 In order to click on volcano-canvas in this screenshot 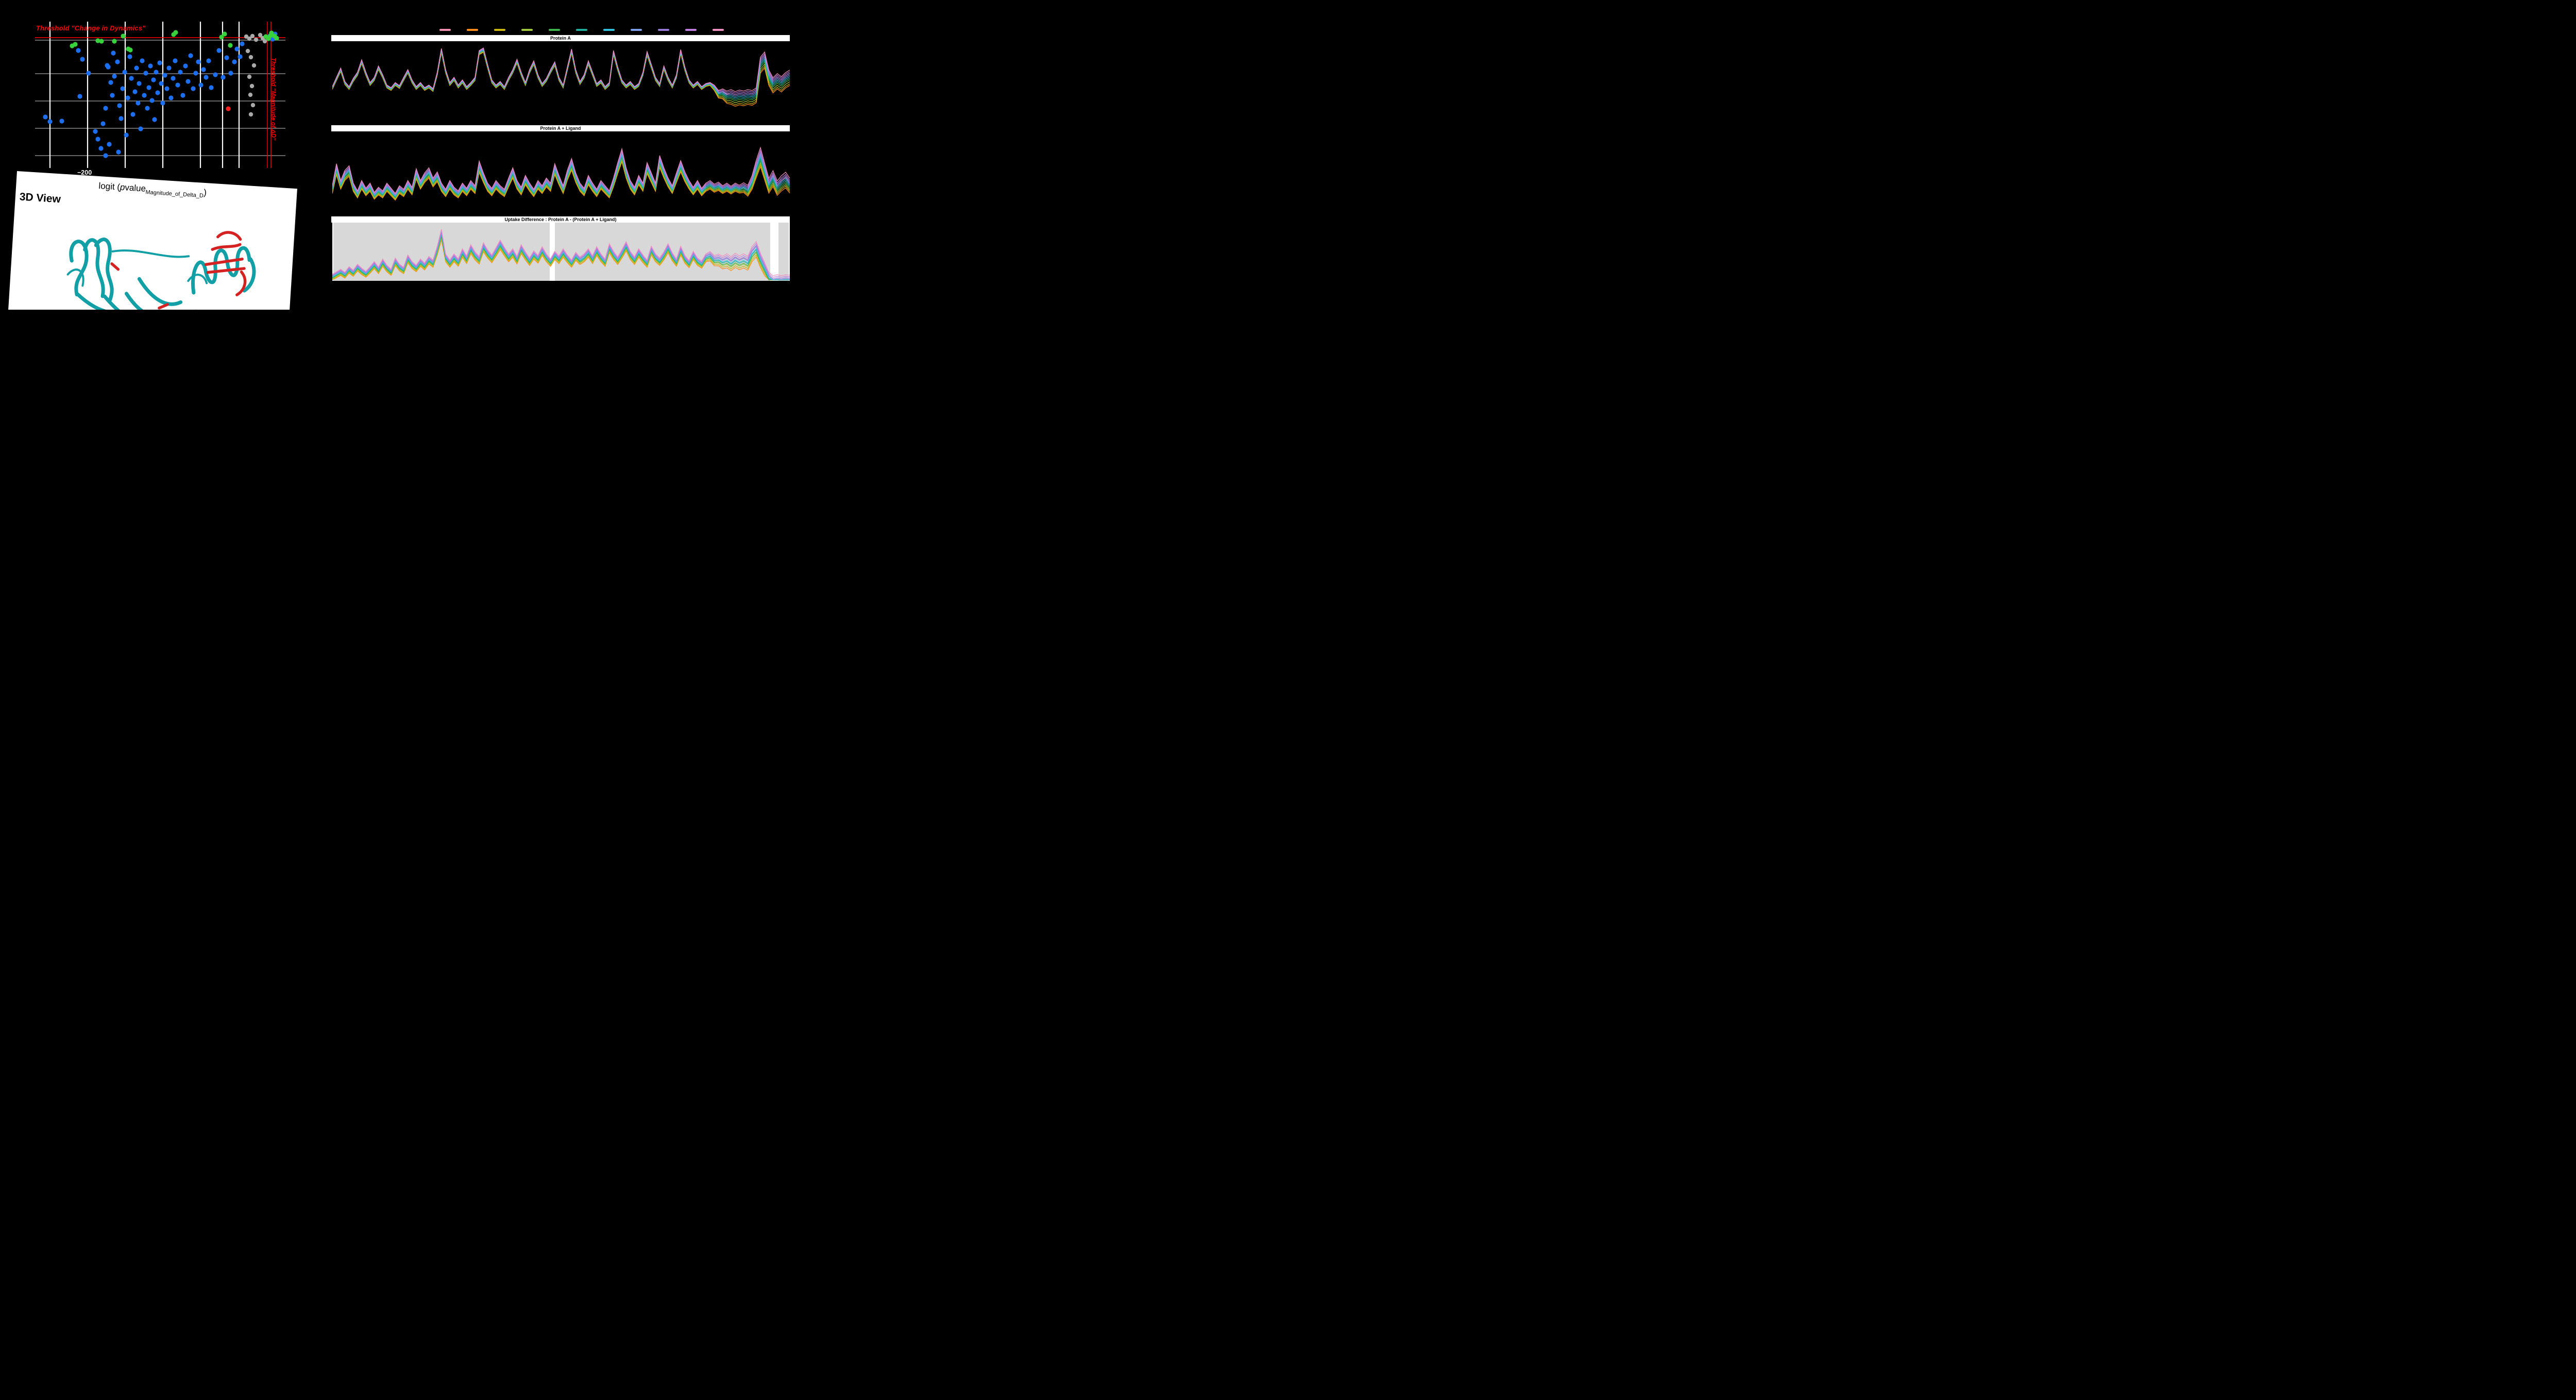, I will do `click(160, 95)`.